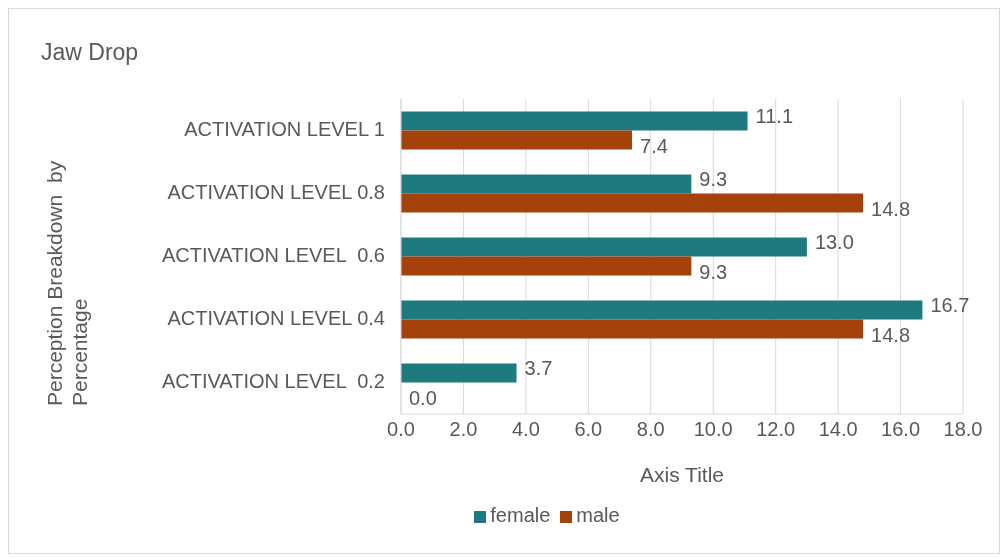 The width and height of the screenshot is (1006, 558). What do you see at coordinates (682, 474) in the screenshot?
I see `x-axis-title: Axis Title` at bounding box center [682, 474].